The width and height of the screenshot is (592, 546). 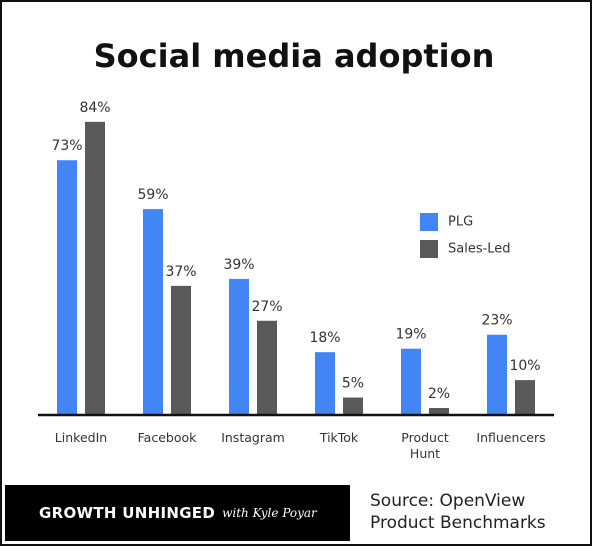 I want to click on value-label: 27%, so click(x=266, y=307).